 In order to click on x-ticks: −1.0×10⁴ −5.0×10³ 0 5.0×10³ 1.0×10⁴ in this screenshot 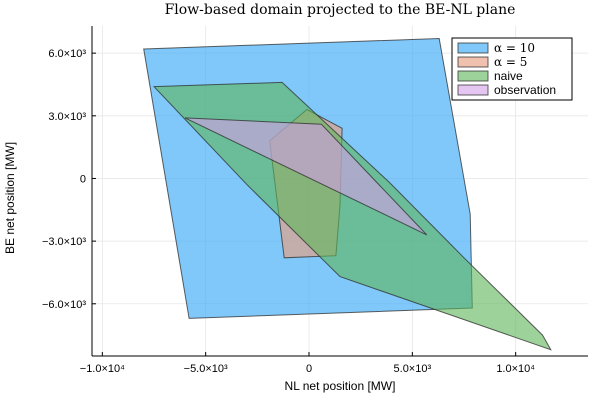, I will do `click(307, 363)`.